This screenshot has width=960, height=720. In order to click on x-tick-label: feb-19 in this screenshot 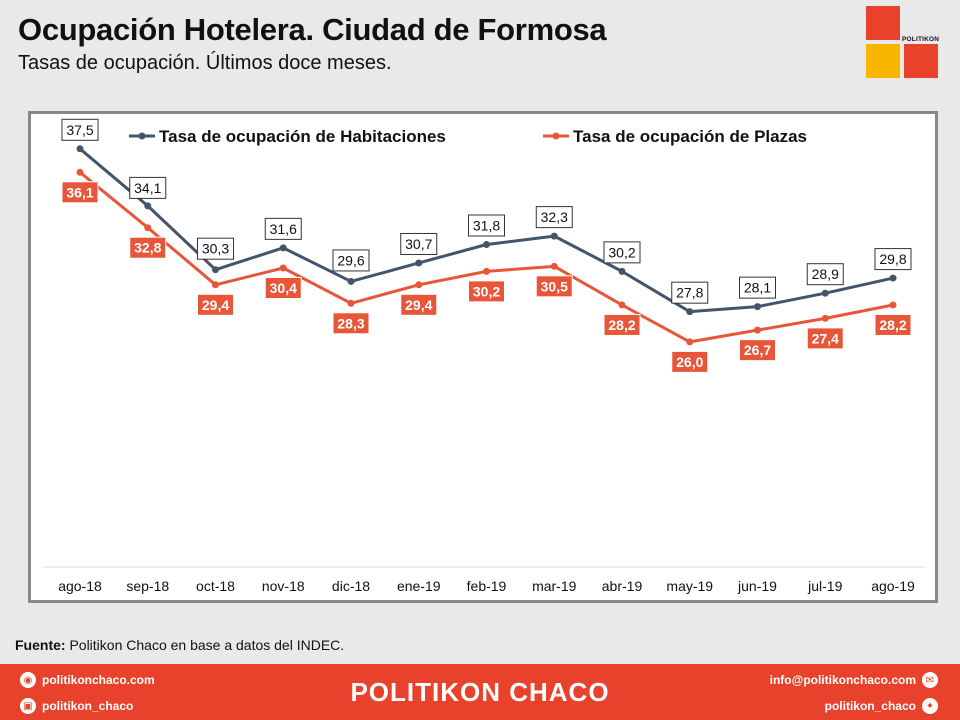, I will do `click(487, 586)`.